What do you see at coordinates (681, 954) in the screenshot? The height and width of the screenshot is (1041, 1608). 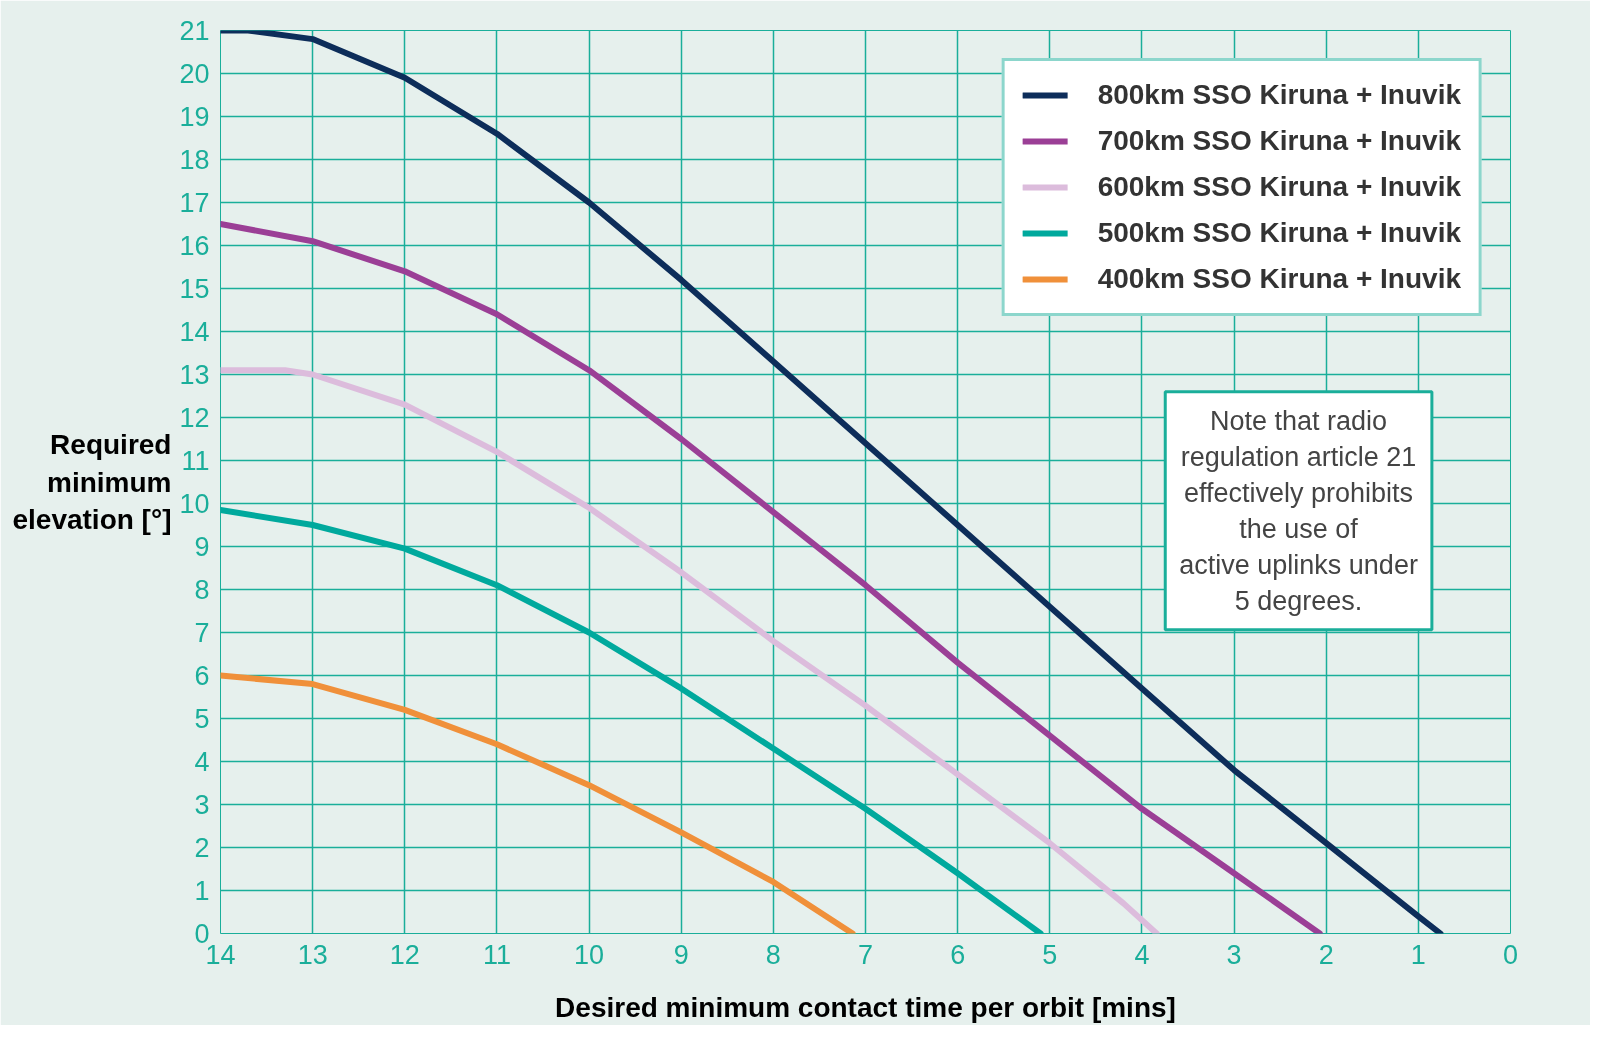 I see `x-tick-label: 9` at bounding box center [681, 954].